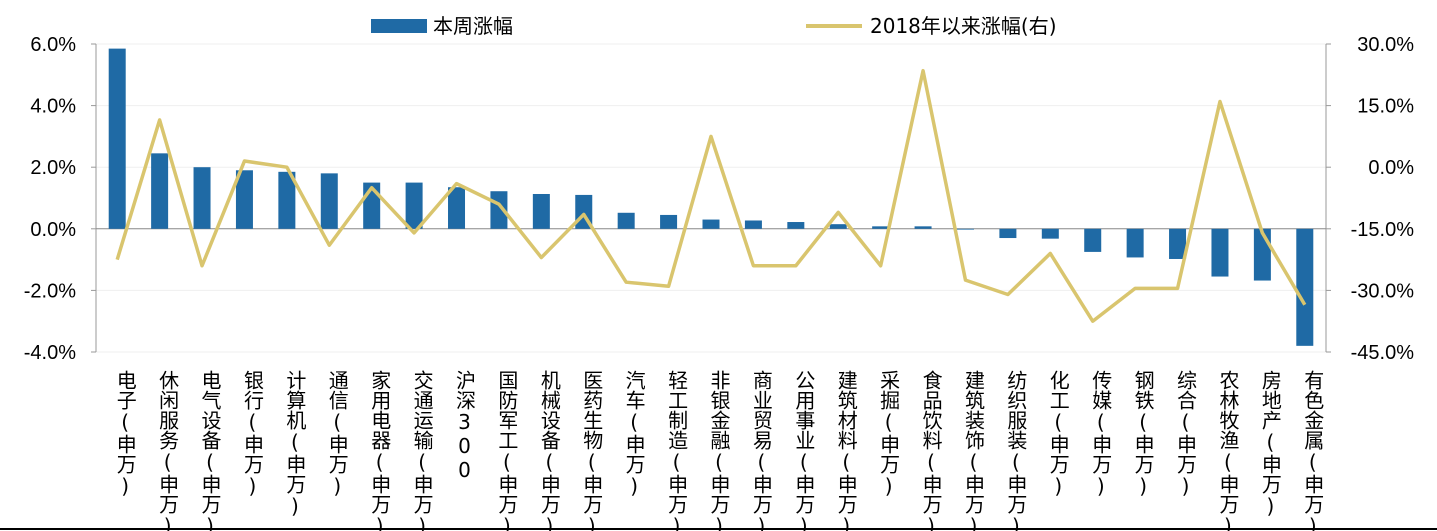 The image size is (1437, 531). I want to click on y-right-tick-label: -45.0%, so click(1383, 353).